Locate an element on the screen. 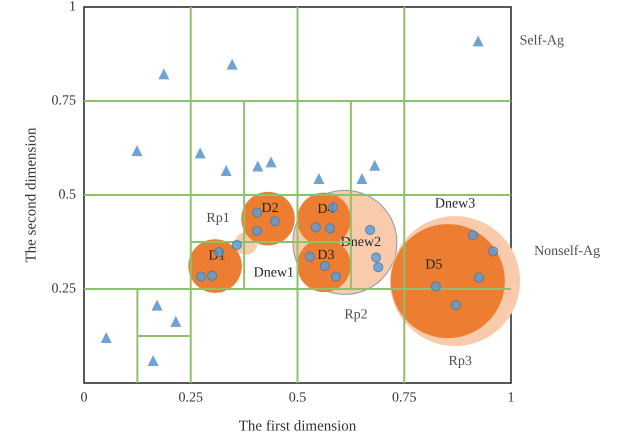 This screenshot has width=638, height=446. data-label: D2 is located at coordinates (270, 208).